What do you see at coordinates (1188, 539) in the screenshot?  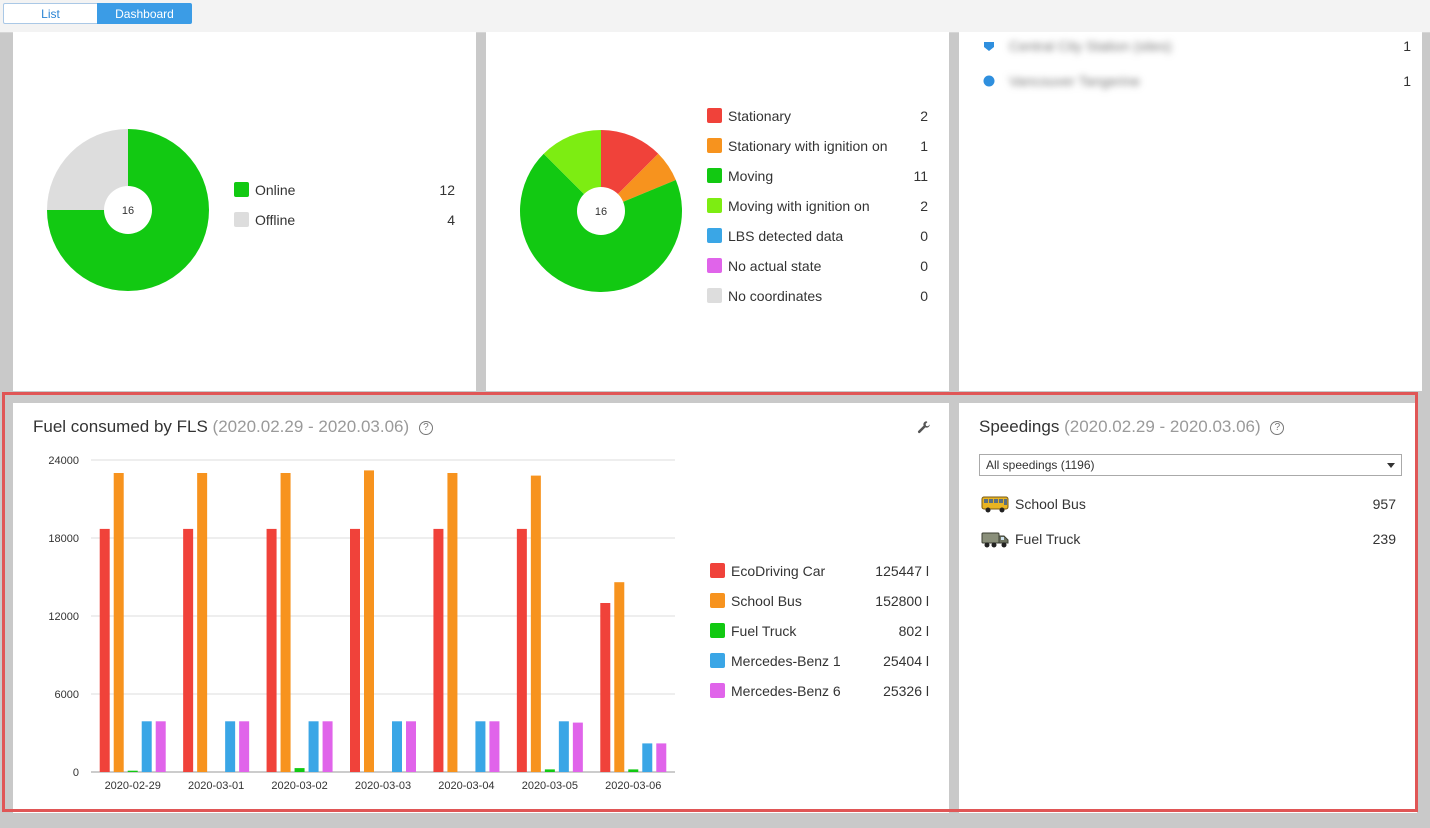 I see `speeding-row: Fuel Truck 239` at bounding box center [1188, 539].